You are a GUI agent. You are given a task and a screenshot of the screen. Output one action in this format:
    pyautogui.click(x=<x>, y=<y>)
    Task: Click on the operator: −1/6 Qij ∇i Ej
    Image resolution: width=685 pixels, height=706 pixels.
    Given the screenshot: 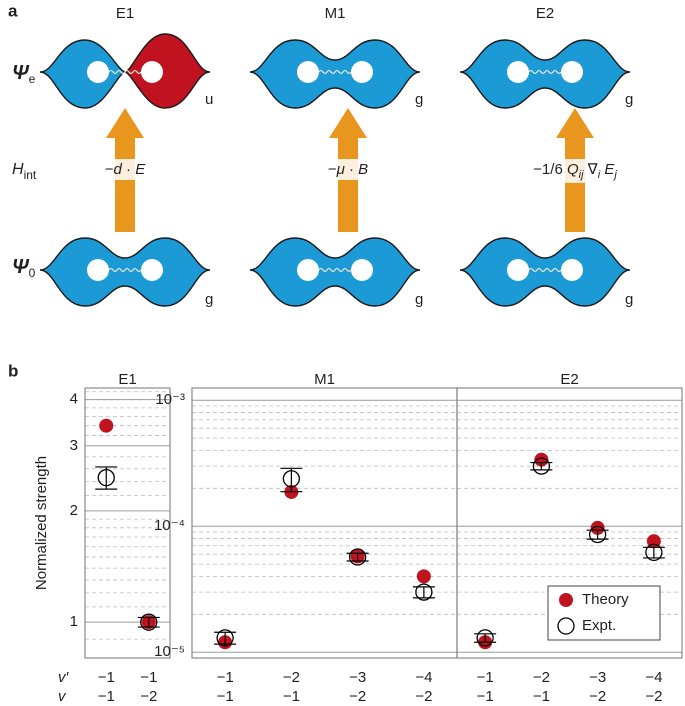 What is the action you would take?
    pyautogui.click(x=575, y=171)
    